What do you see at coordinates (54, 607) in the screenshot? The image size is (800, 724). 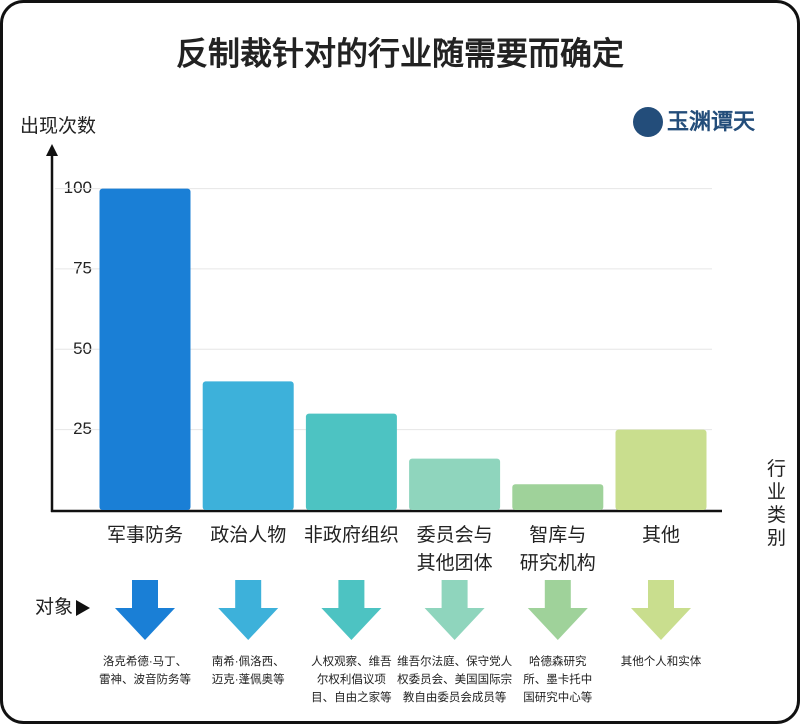 I see `objects-label: 对象` at bounding box center [54, 607].